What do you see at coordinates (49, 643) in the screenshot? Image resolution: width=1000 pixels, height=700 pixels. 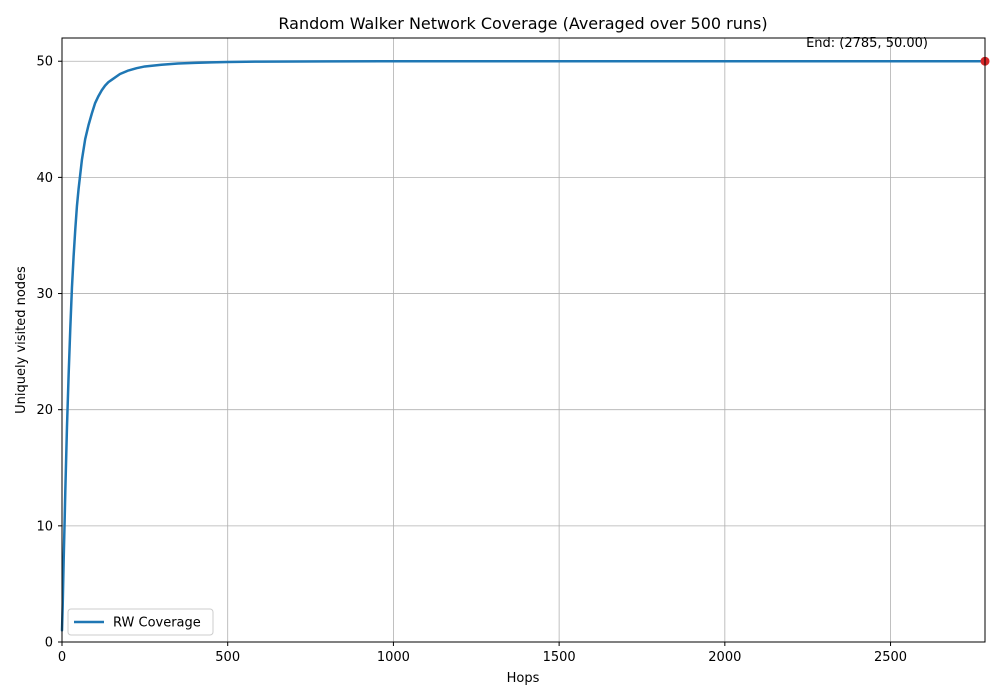 I see `y-tick-label: 0` at bounding box center [49, 643].